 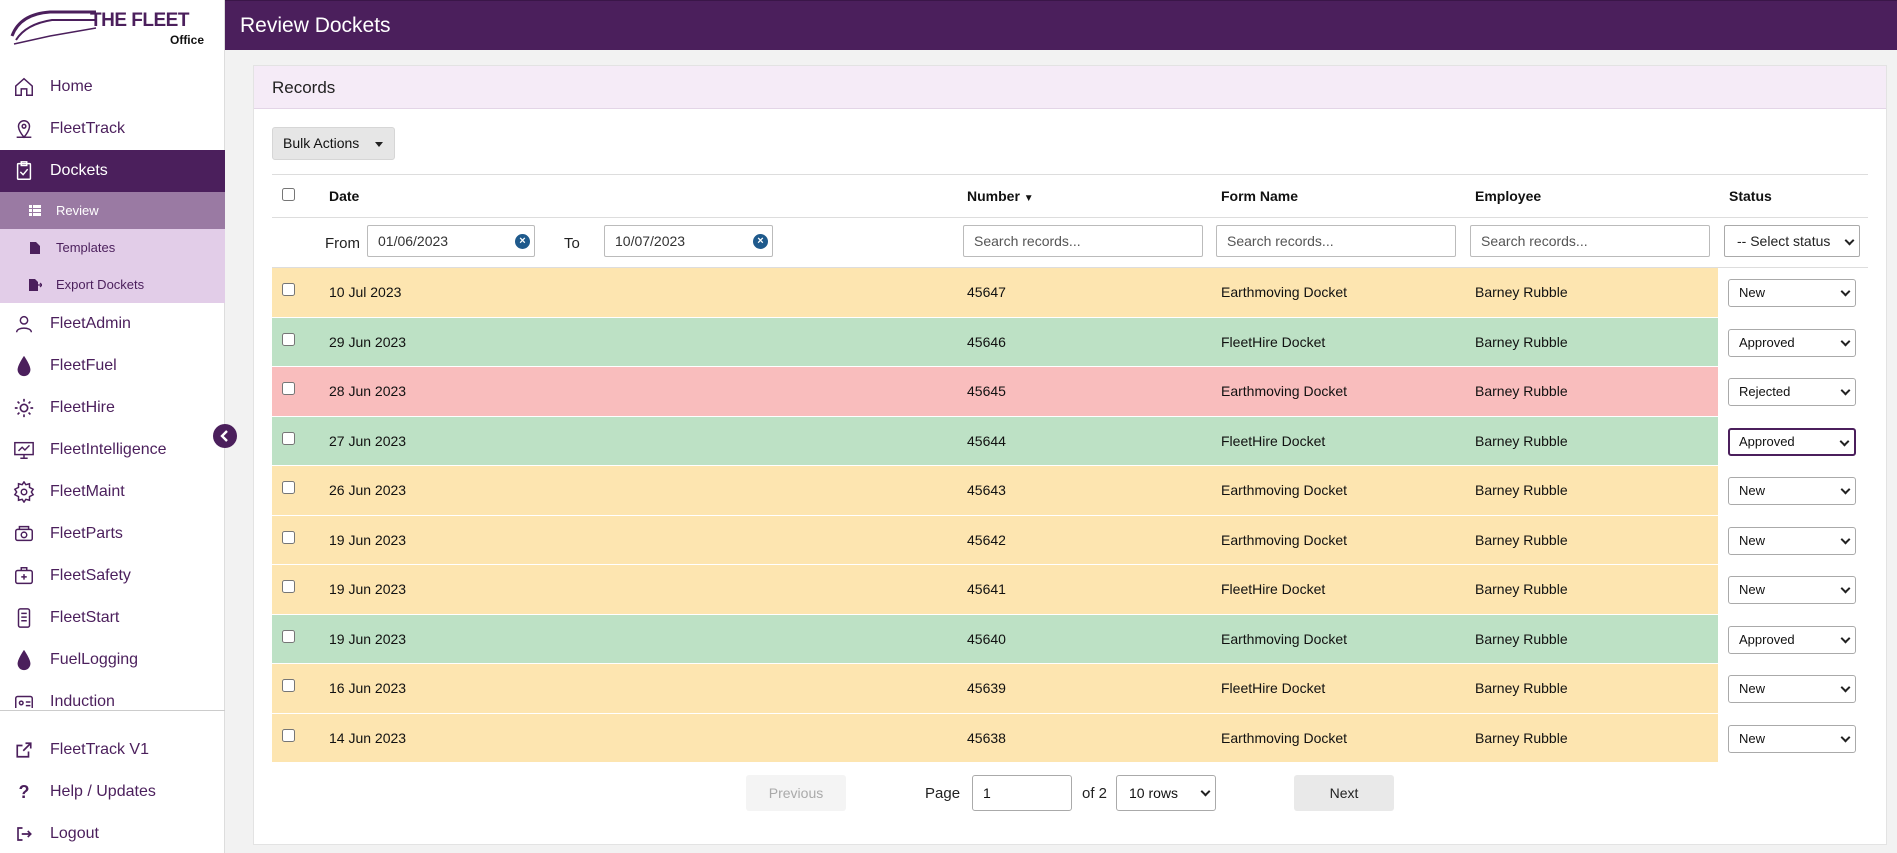 I want to click on select-all-checkbox, so click(x=288, y=194).